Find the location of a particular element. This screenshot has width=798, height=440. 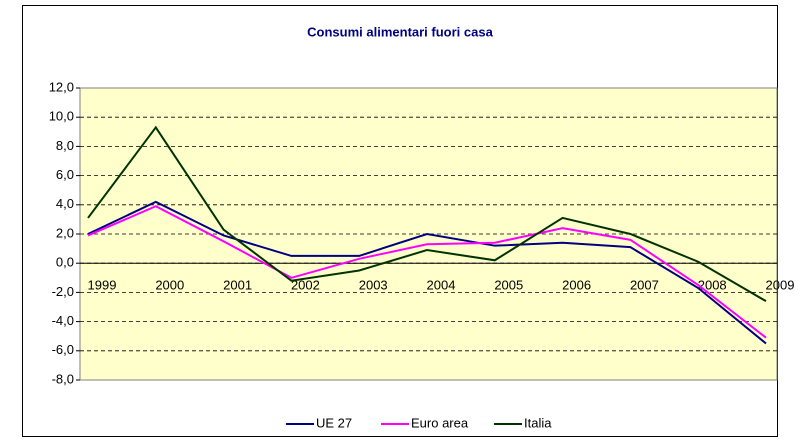

legend-label: Euro area is located at coordinates (440, 422).